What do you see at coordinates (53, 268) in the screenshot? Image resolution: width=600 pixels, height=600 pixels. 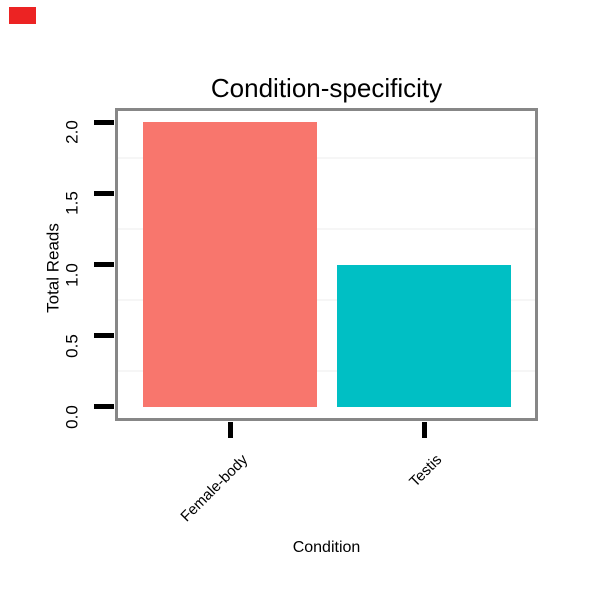 I see `y-axis-title: Total Reads` at bounding box center [53, 268].